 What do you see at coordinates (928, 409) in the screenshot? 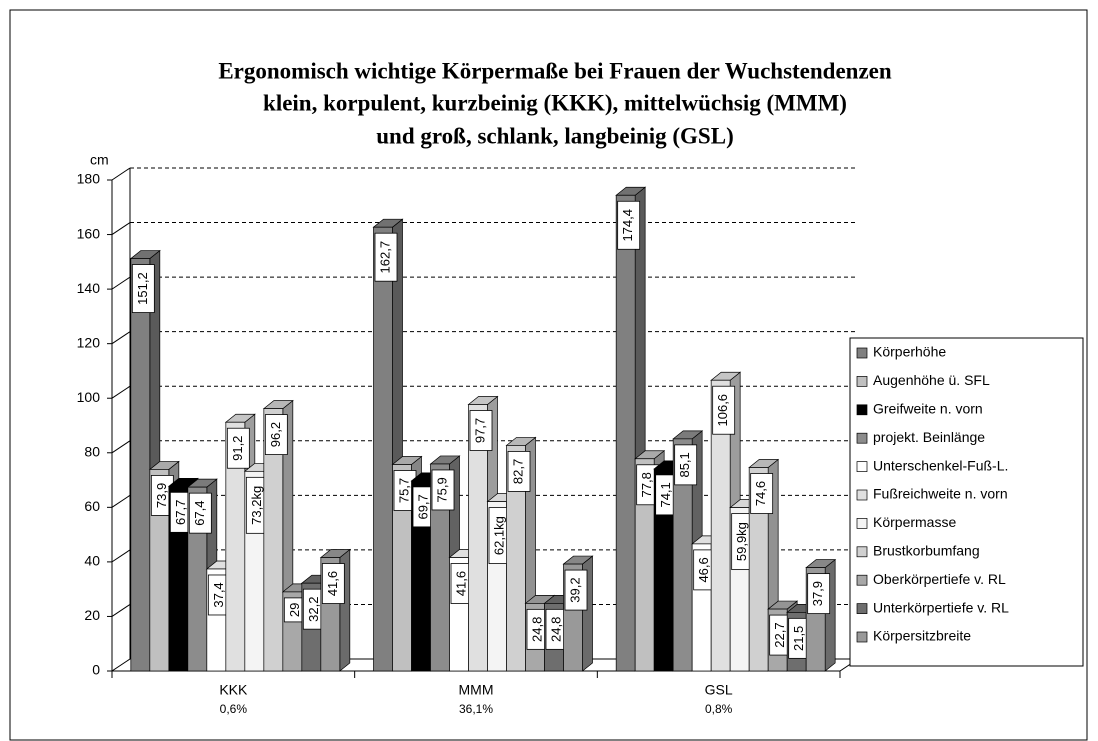
I see `legend-label: Greifweite n. vorn` at bounding box center [928, 409].